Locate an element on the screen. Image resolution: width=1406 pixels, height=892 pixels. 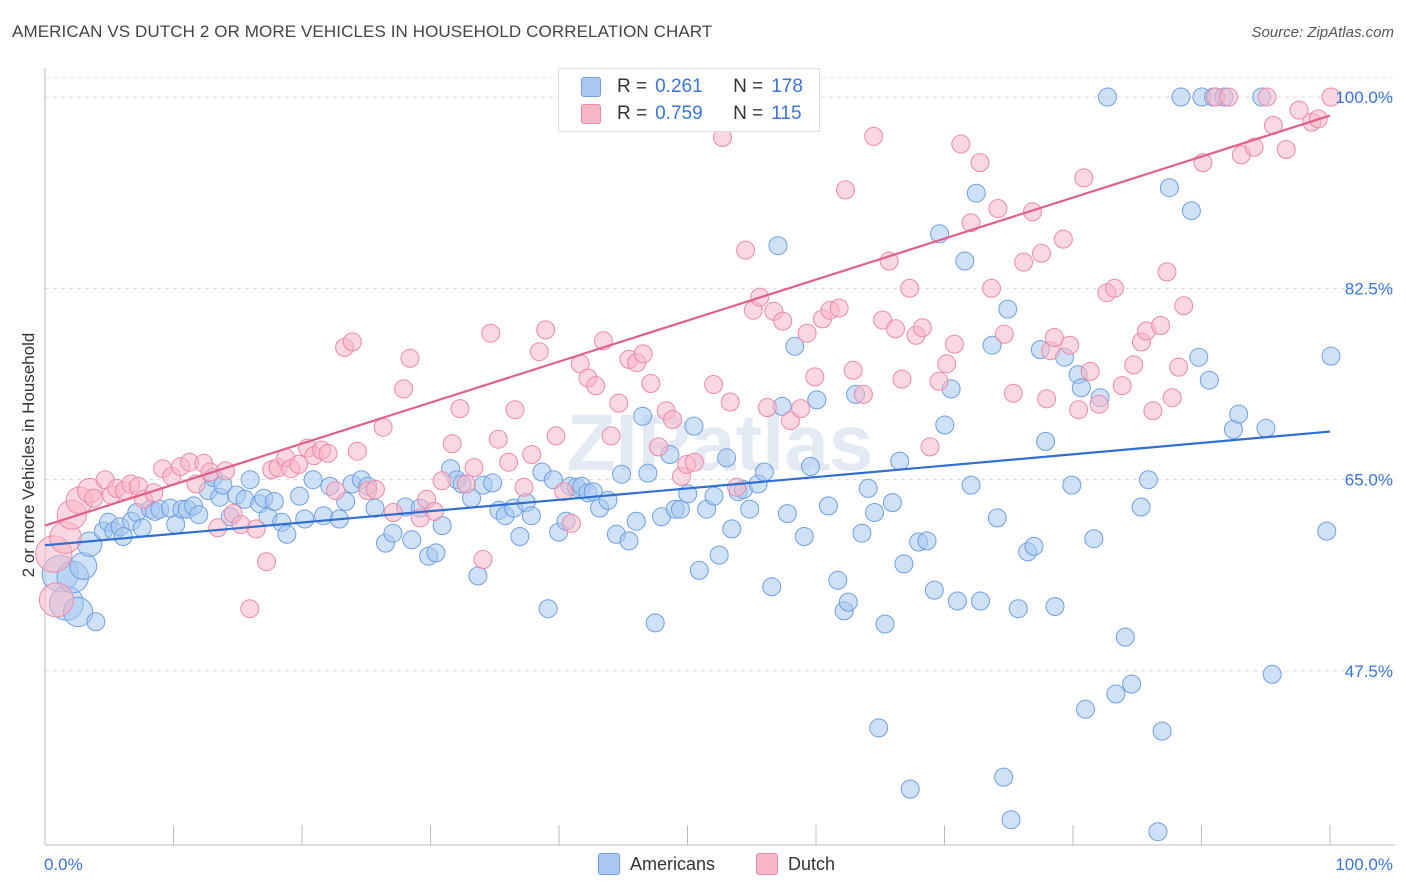
chart-source: Source: ZipAtlas.com is located at coordinates (1322, 32).